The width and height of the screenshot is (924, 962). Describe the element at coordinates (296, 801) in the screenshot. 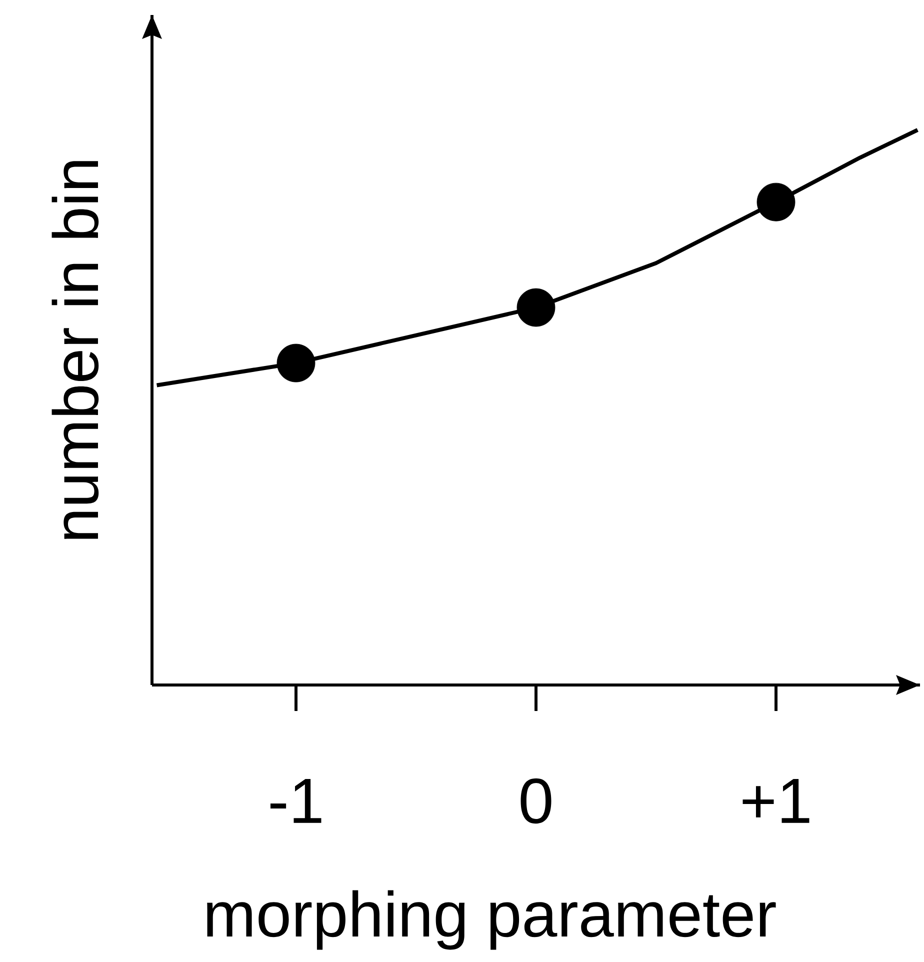

I see `x-tick-label: -1` at that location.